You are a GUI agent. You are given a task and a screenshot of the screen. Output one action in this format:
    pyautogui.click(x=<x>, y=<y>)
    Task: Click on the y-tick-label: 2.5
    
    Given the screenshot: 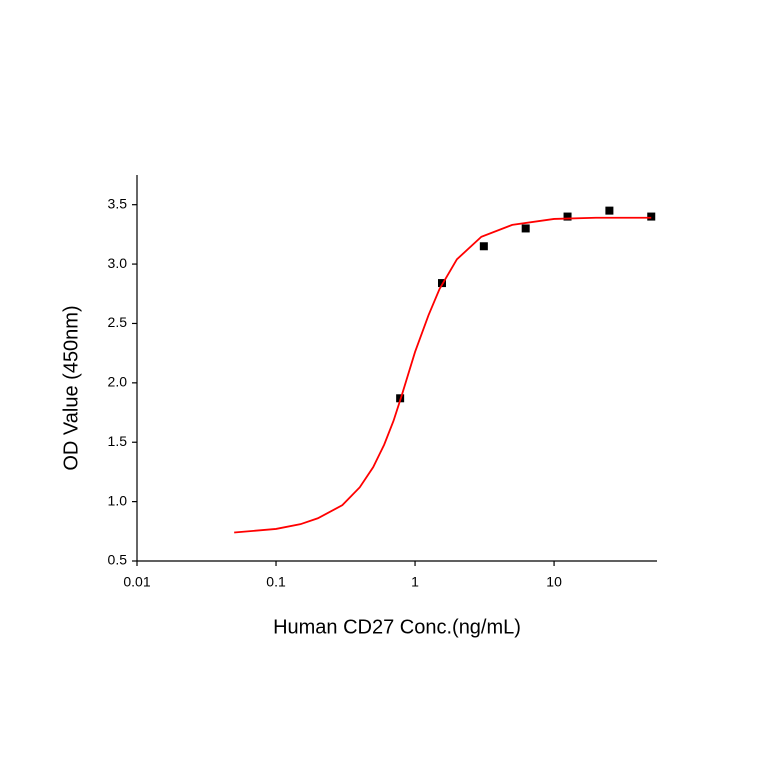 What is the action you would take?
    pyautogui.click(x=118, y=322)
    